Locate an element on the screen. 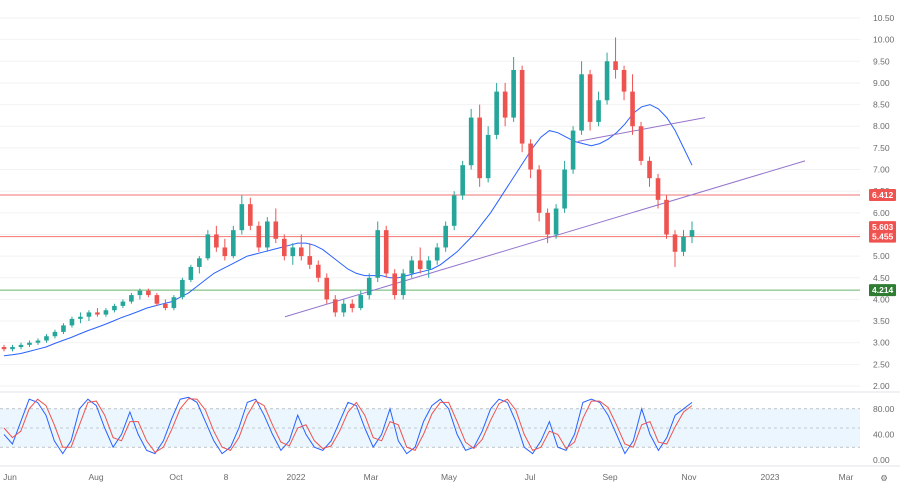 This screenshot has height=484, width=900. y-tick-label: 5.00 is located at coordinates (881, 256).